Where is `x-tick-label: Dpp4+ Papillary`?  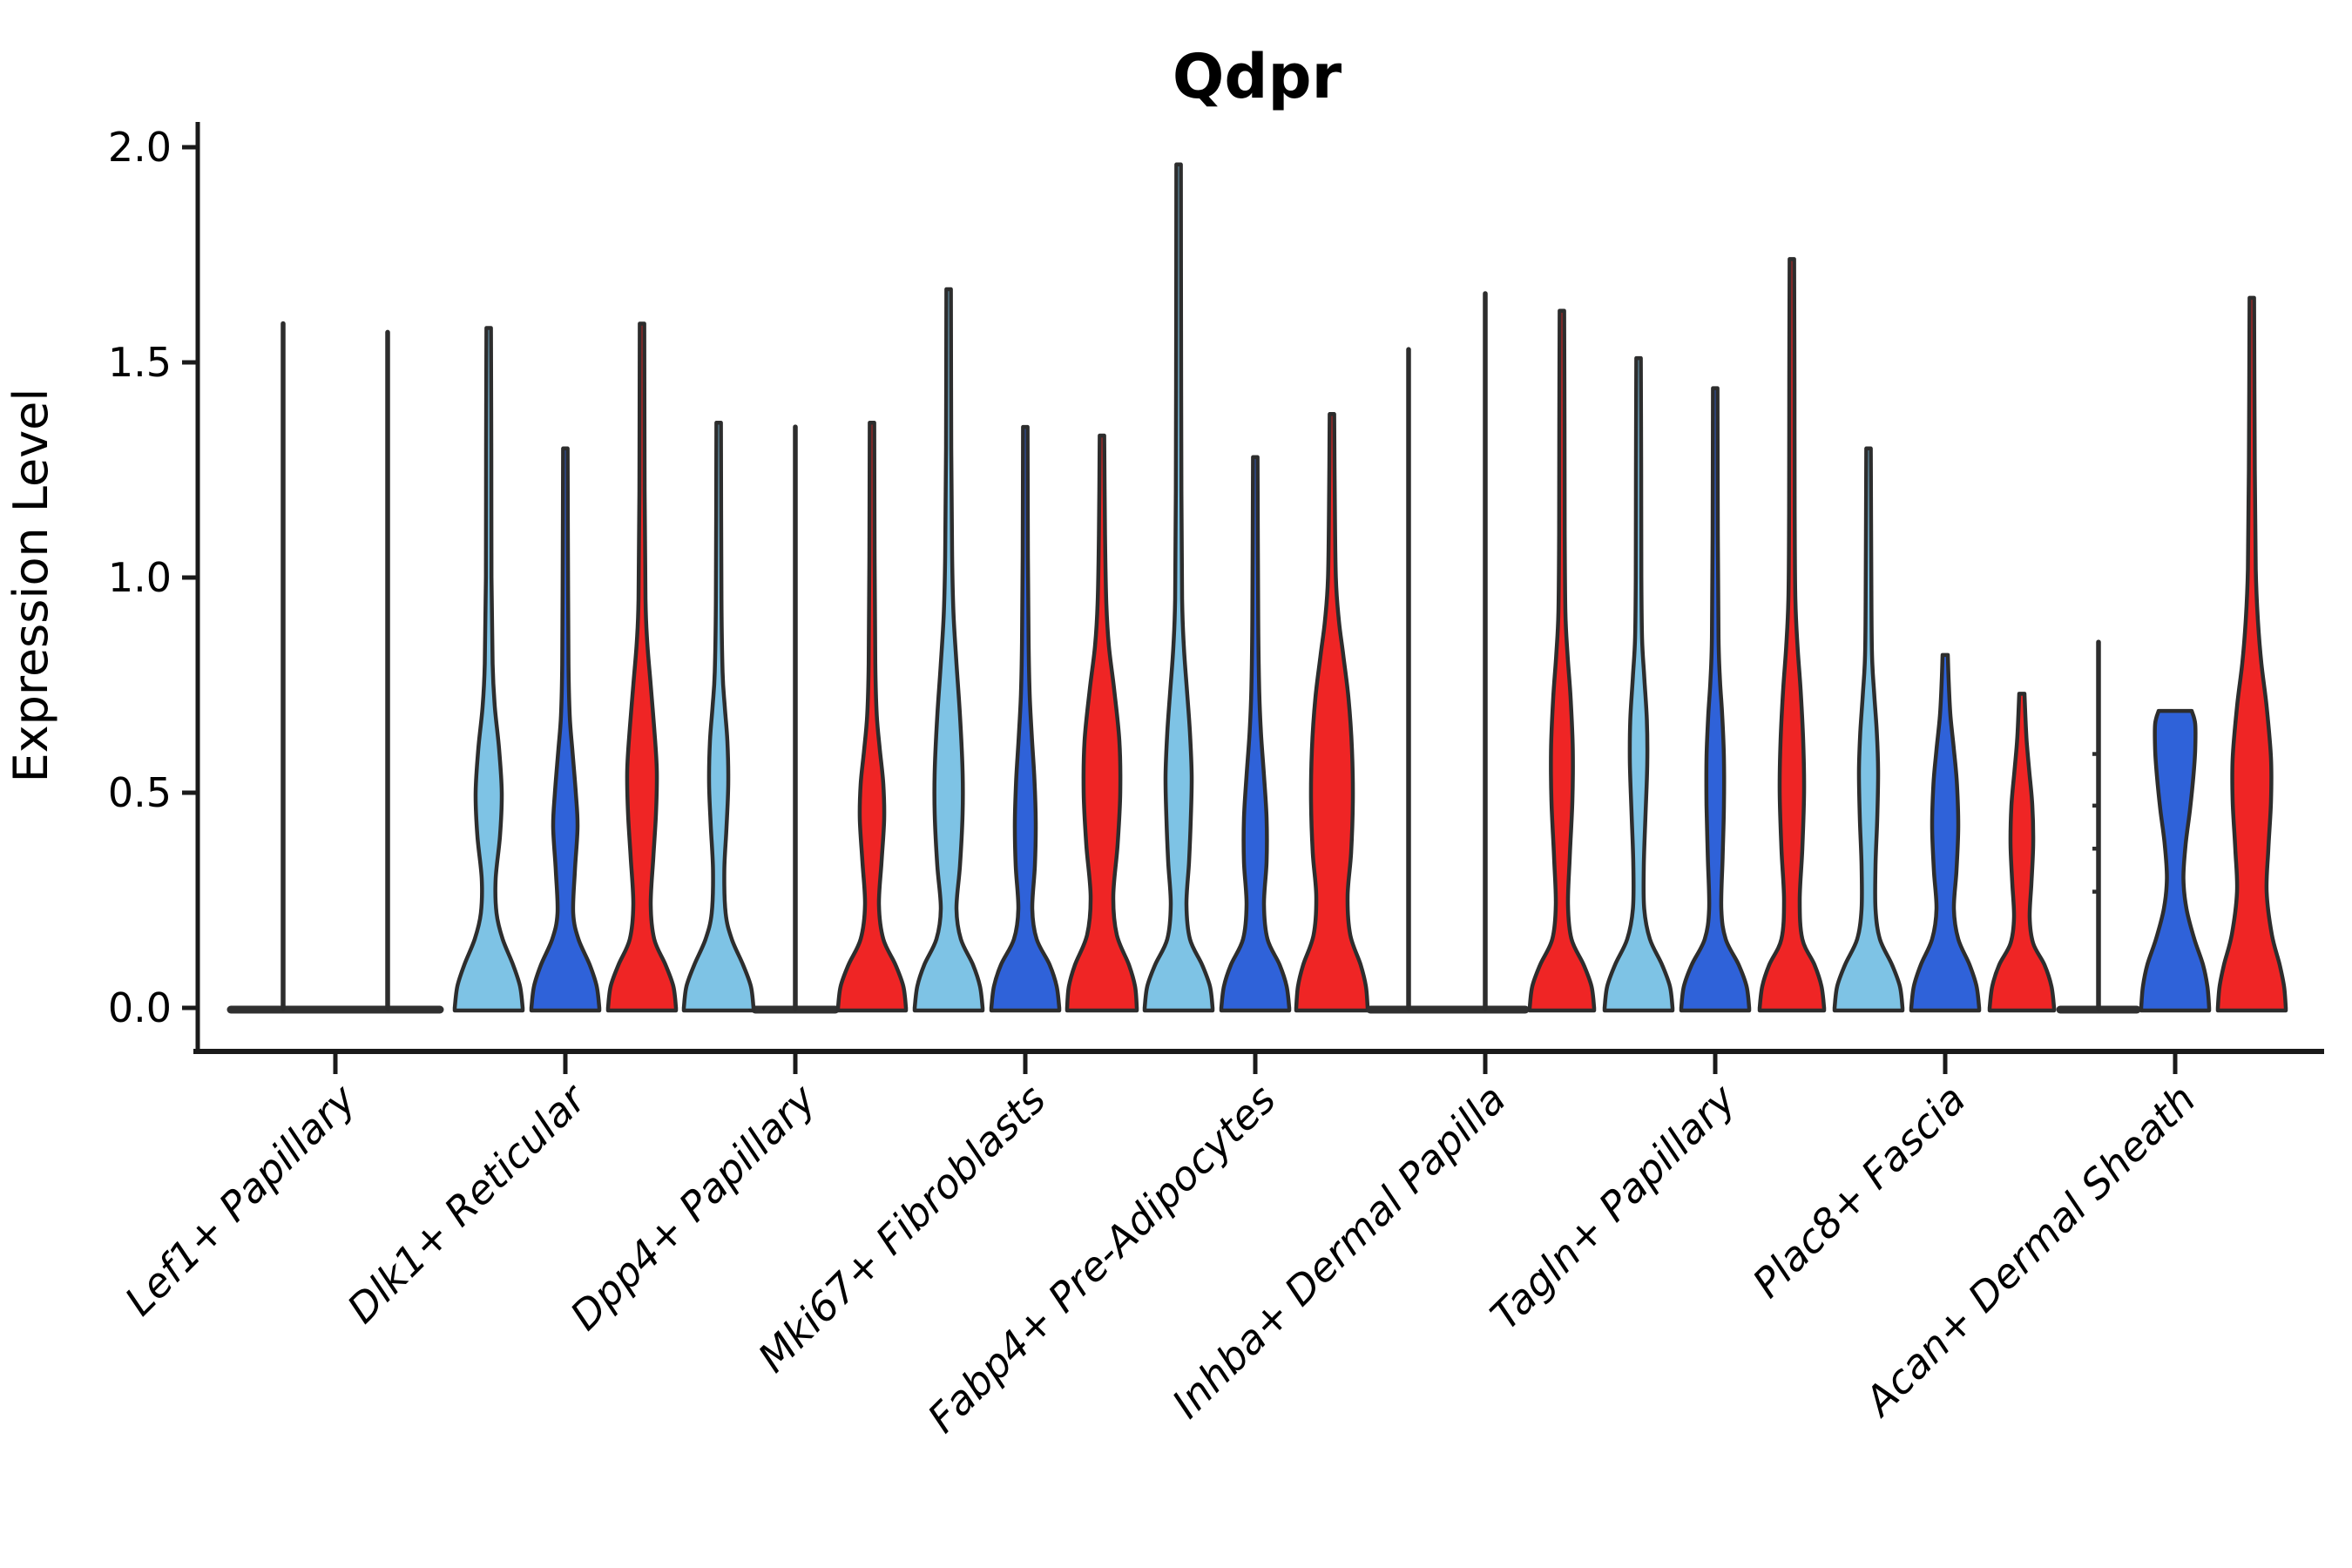
x-tick-label: Dpp4+ Papillary is located at coordinates (693, 1207).